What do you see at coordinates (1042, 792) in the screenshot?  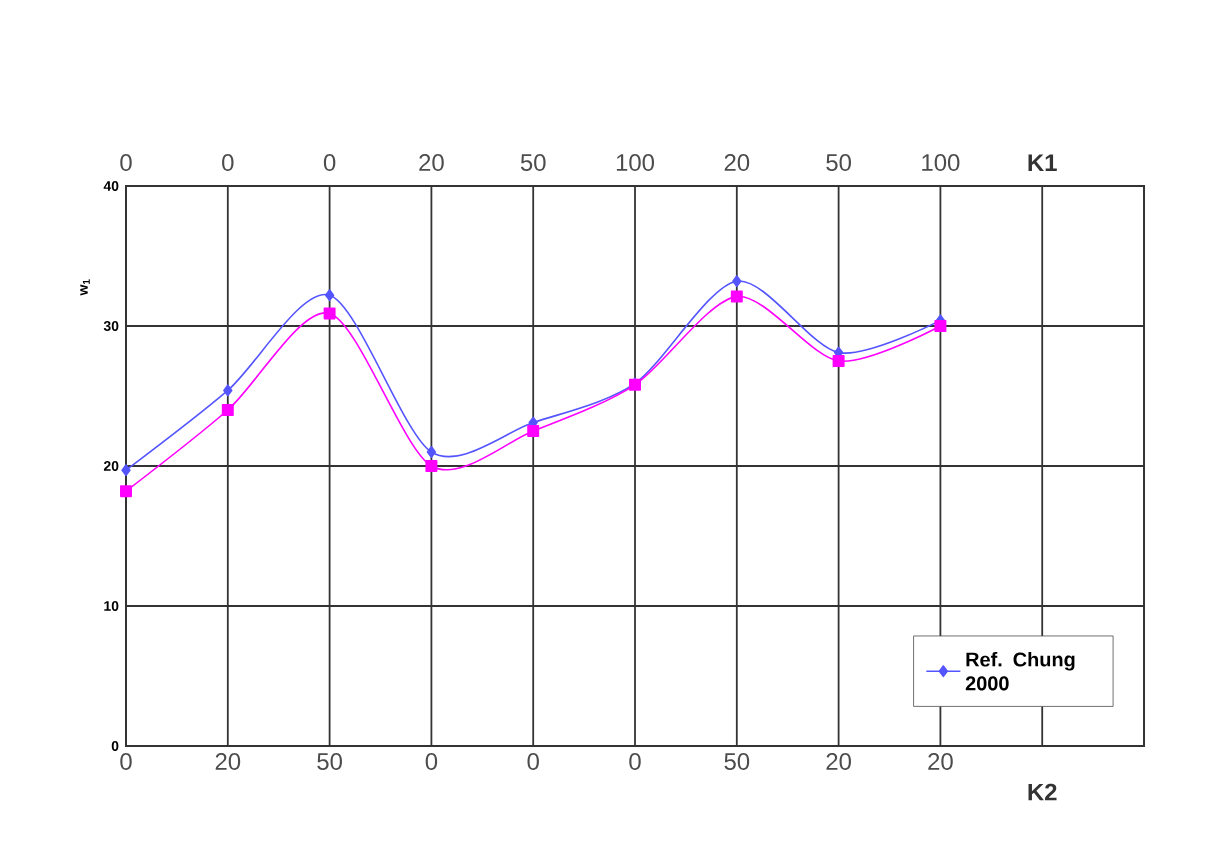 I see `x-axis-title: K2` at bounding box center [1042, 792].